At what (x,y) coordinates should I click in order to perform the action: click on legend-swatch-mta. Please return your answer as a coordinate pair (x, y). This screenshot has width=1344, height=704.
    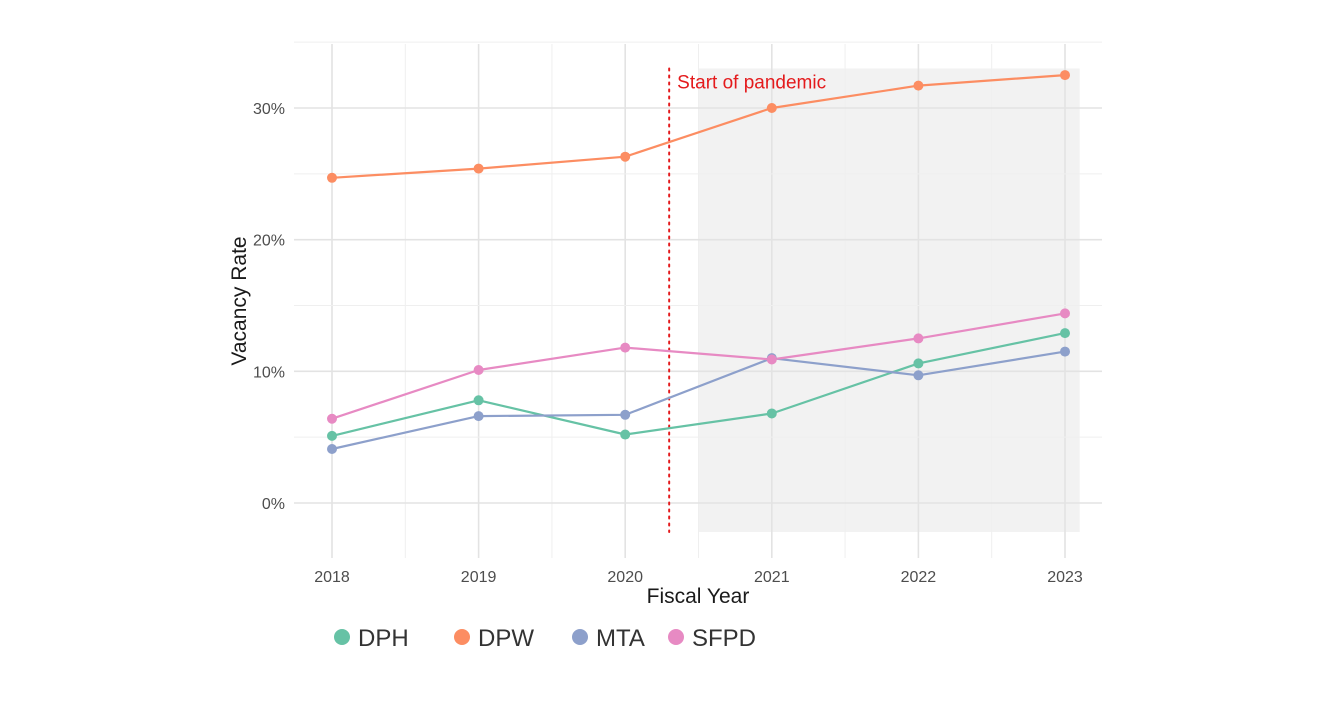
    Looking at the image, I should click on (580, 637).